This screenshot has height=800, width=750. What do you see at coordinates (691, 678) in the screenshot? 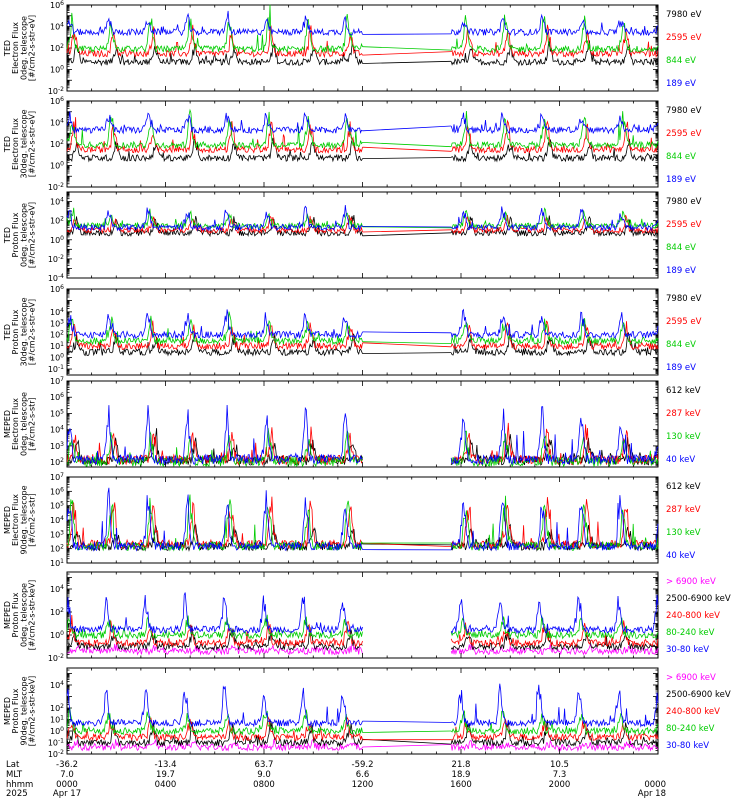
I see `legend-entry: > 6900 keV` at bounding box center [691, 678].